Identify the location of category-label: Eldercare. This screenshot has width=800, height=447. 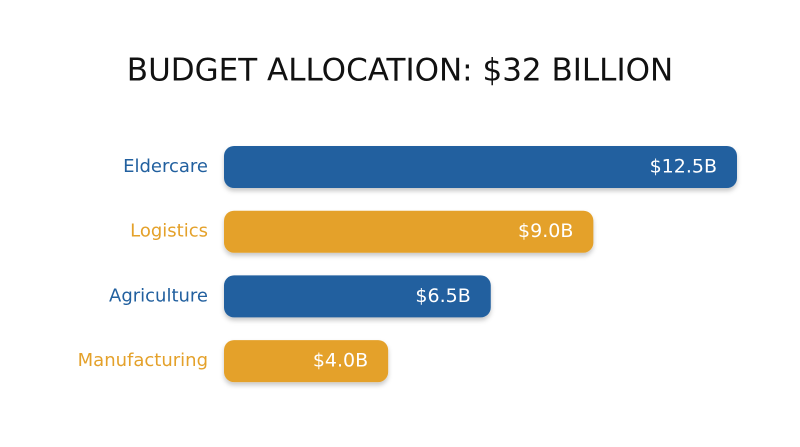
(165, 166).